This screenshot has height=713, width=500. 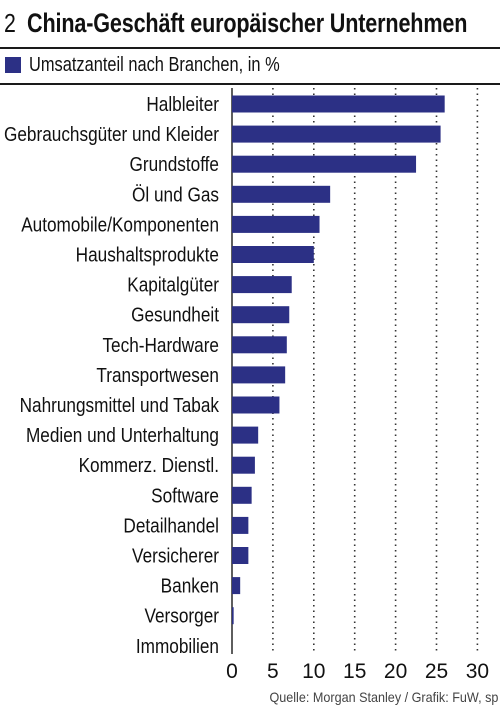 I want to click on category-label: Versicherer, so click(x=175, y=555).